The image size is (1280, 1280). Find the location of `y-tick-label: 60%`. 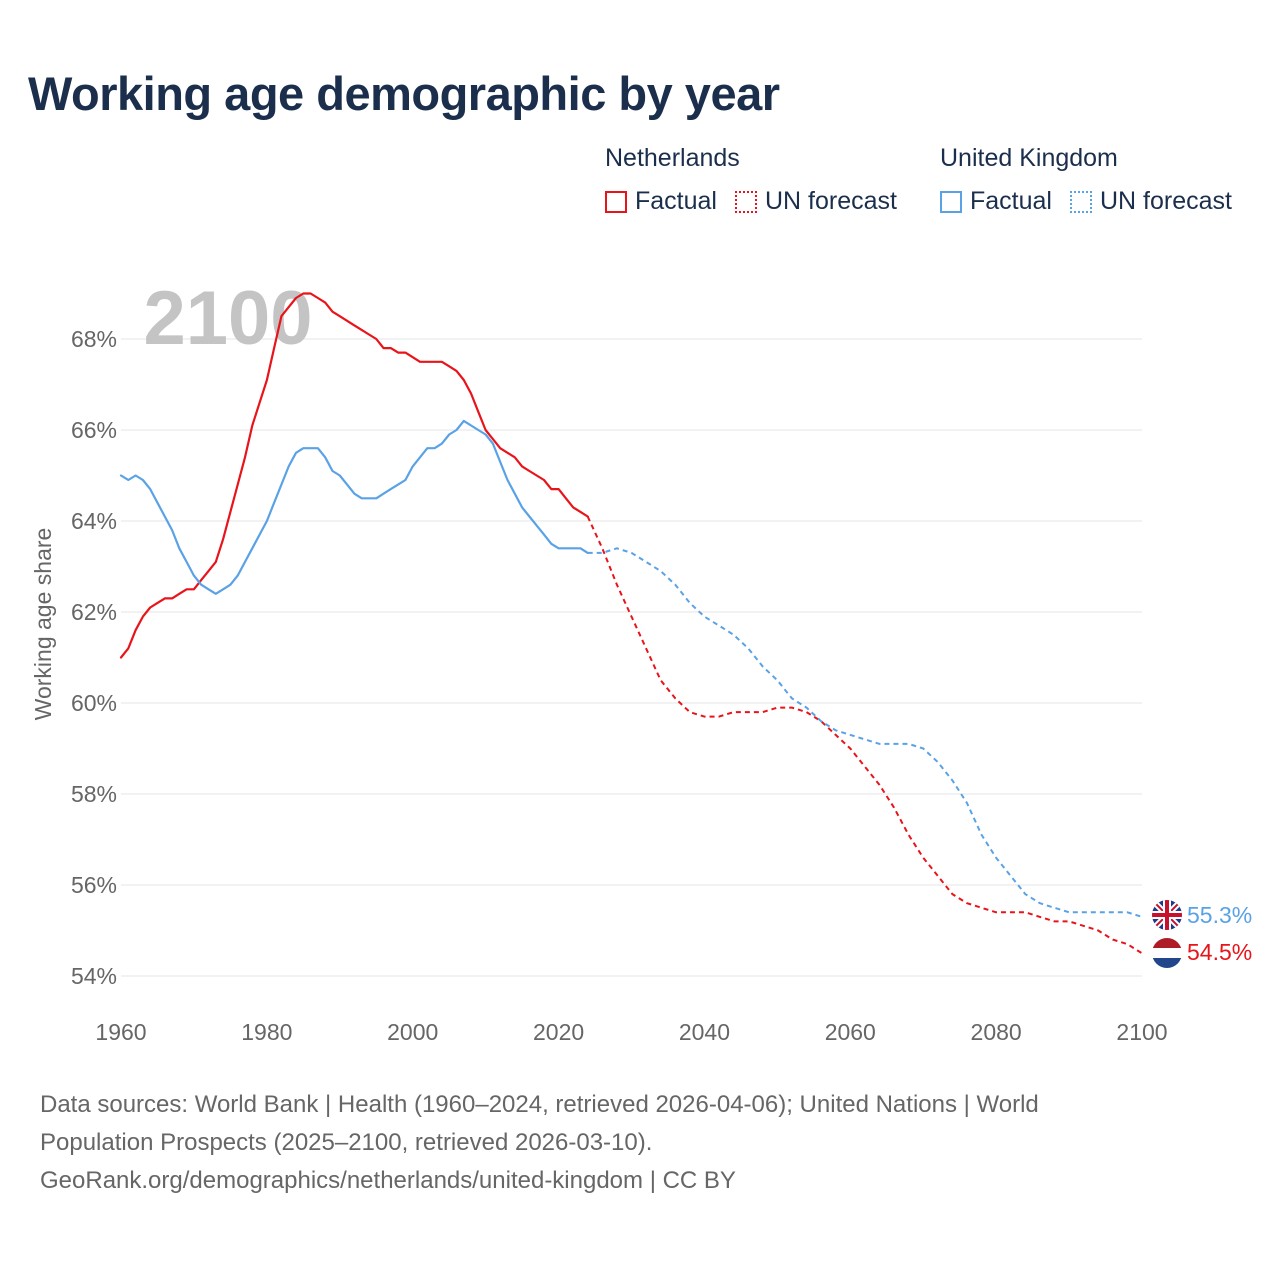

y-tick-label: 60% is located at coordinates (94, 703).